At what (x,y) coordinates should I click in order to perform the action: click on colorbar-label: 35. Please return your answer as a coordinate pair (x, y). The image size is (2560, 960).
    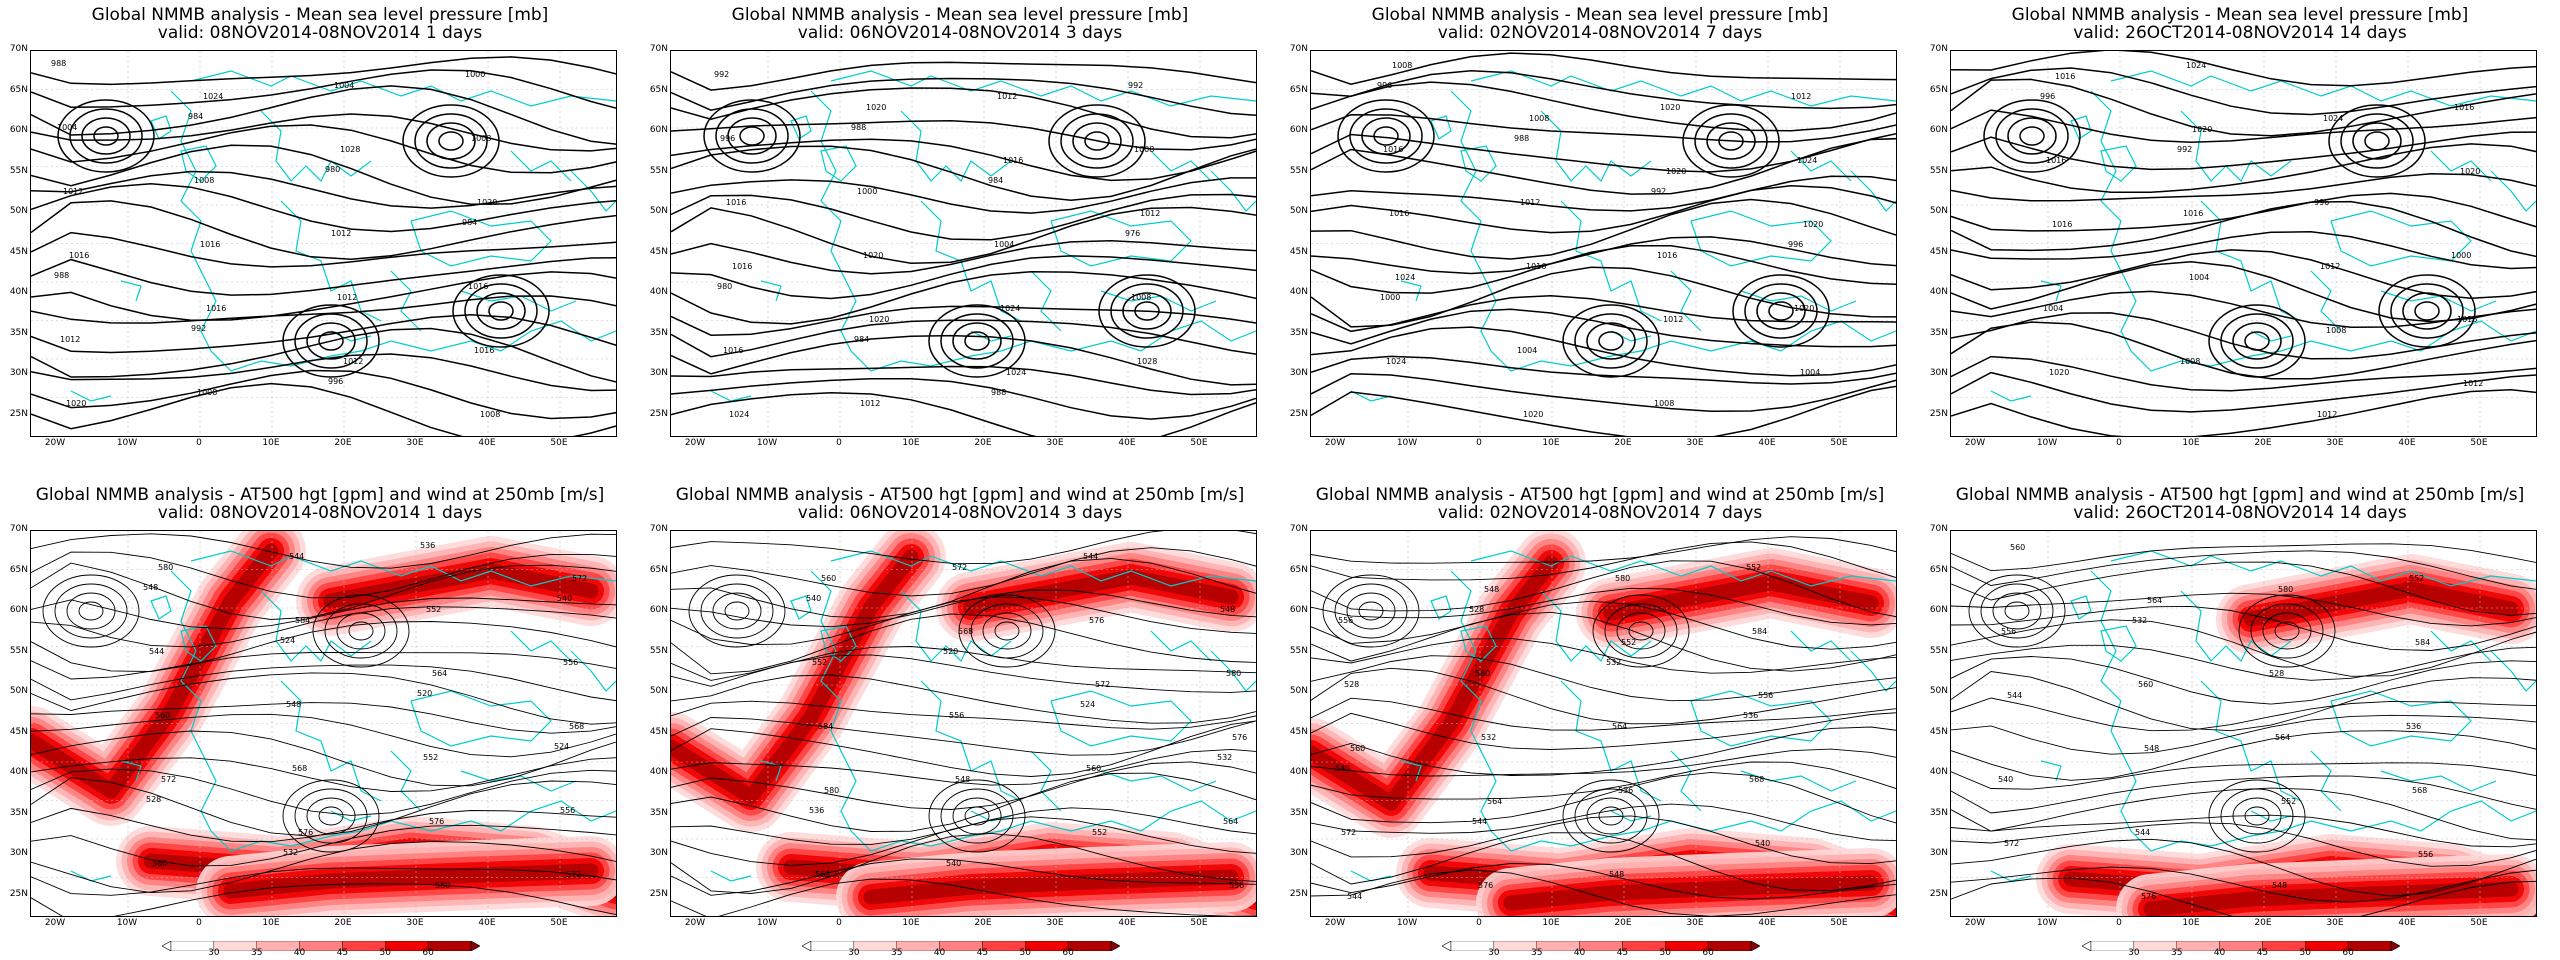
    Looking at the image, I should click on (2176, 953).